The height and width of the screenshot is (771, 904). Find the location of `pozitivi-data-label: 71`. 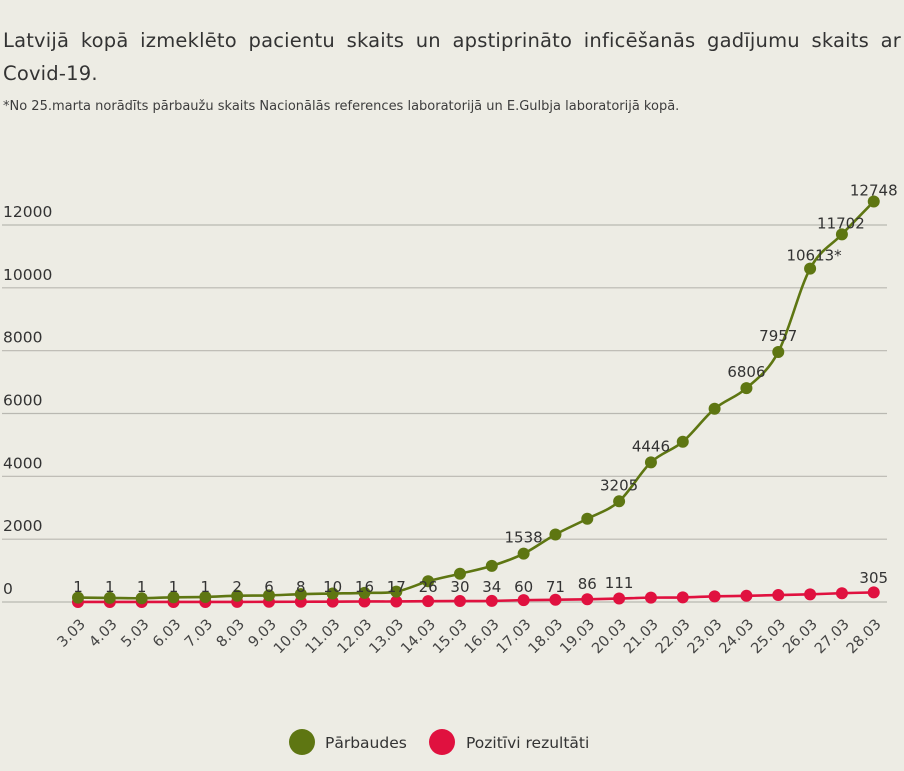

pozitivi-data-label: 71 is located at coordinates (555, 587).